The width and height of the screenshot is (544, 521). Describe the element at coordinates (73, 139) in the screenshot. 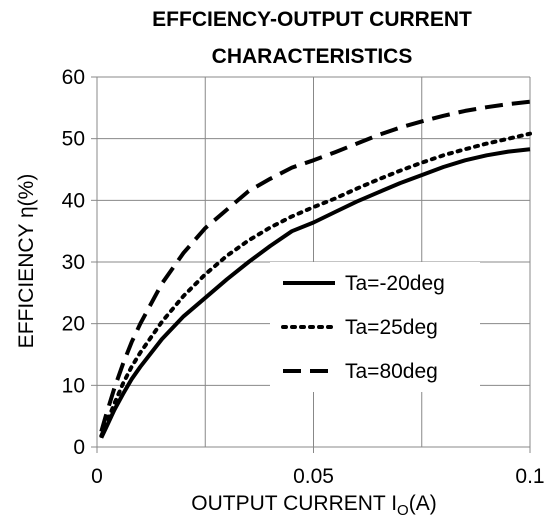

I see `y-tick-label: 50` at that location.